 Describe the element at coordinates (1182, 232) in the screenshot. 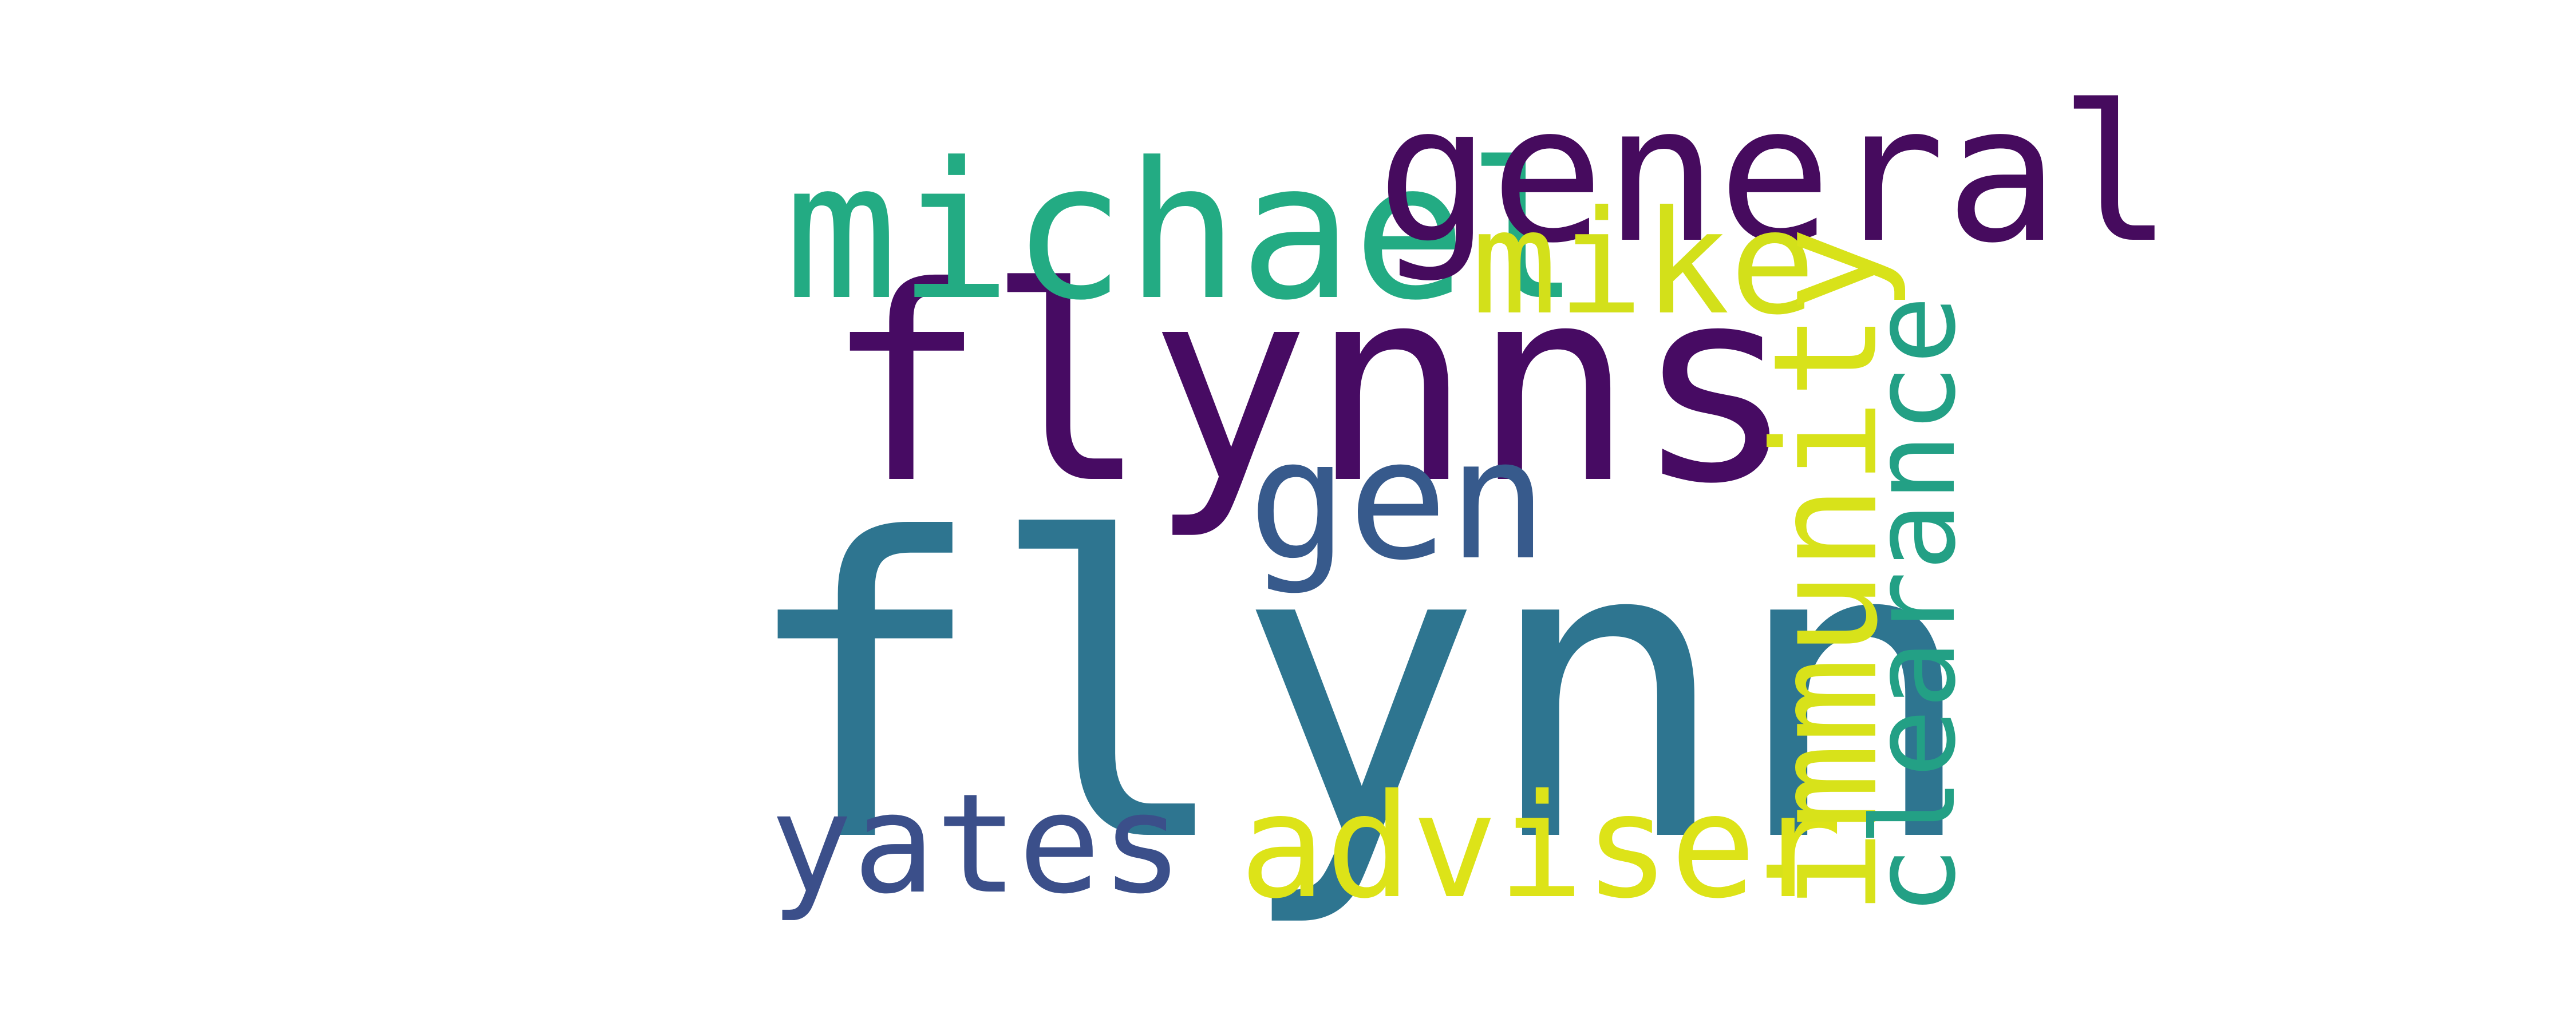

I see `word-michael: michael` at that location.